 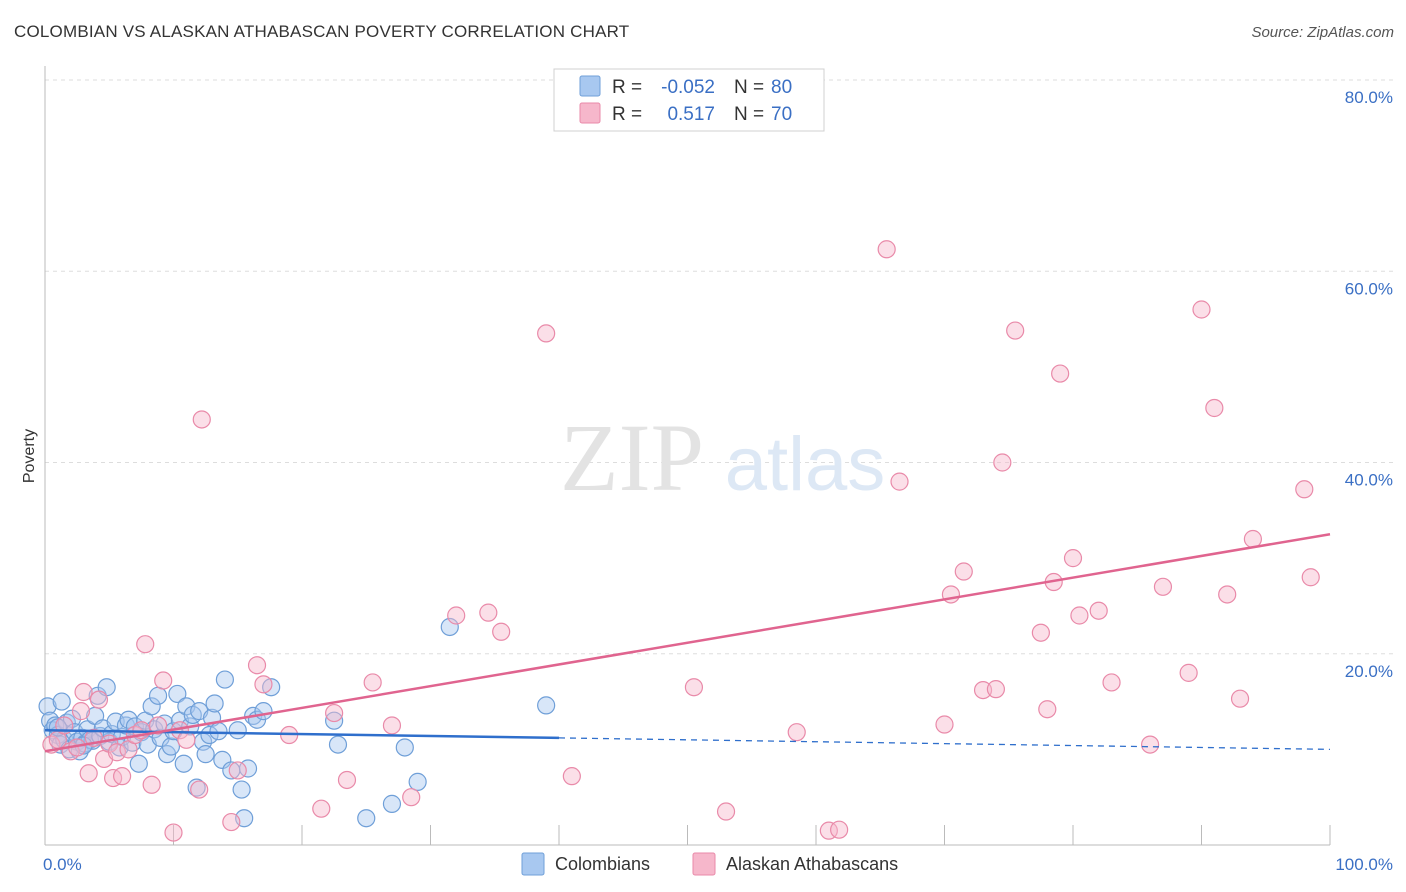 What do you see at coordinates (691, 114) in the screenshot?
I see `legend-r-value-athabascans: 0.517` at bounding box center [691, 114].